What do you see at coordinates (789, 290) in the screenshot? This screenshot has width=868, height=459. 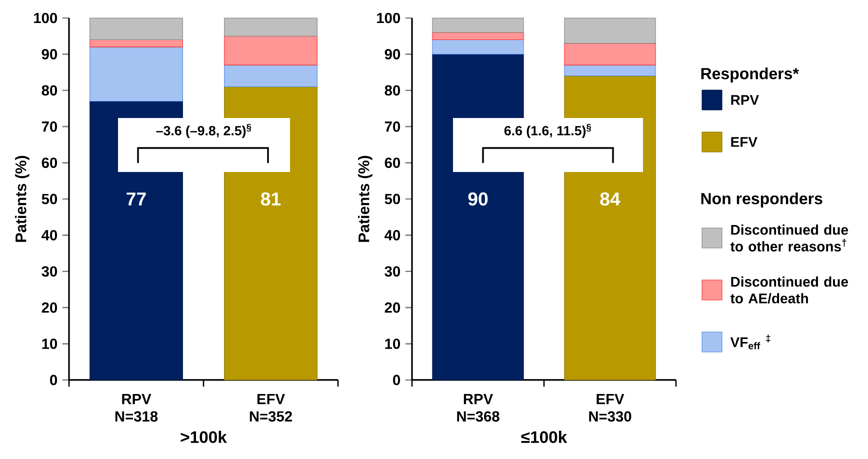 I see `legend-label: Discontinued due to AE/death` at bounding box center [789, 290].